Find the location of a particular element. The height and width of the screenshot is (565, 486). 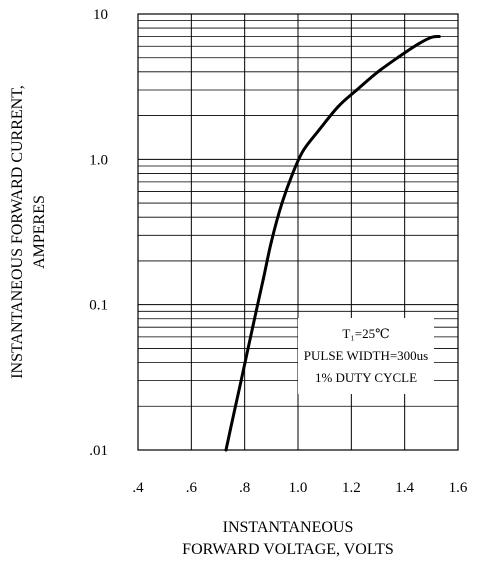

x-tick-label: 1.4 is located at coordinates (404, 488).